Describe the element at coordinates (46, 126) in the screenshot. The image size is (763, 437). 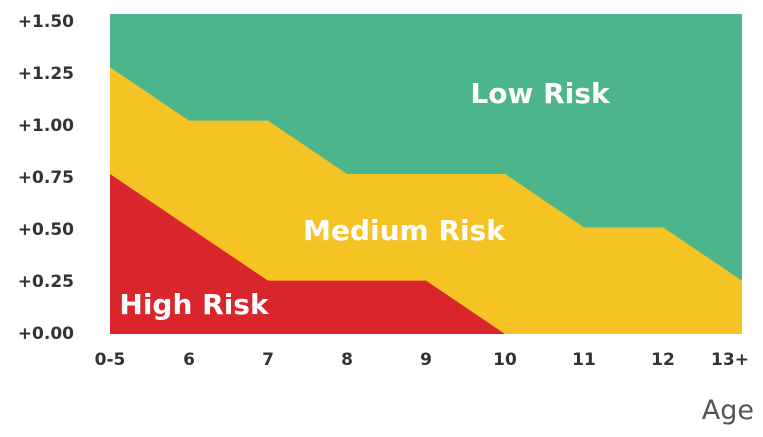
I see `y-tick-label: +1.00` at that location.